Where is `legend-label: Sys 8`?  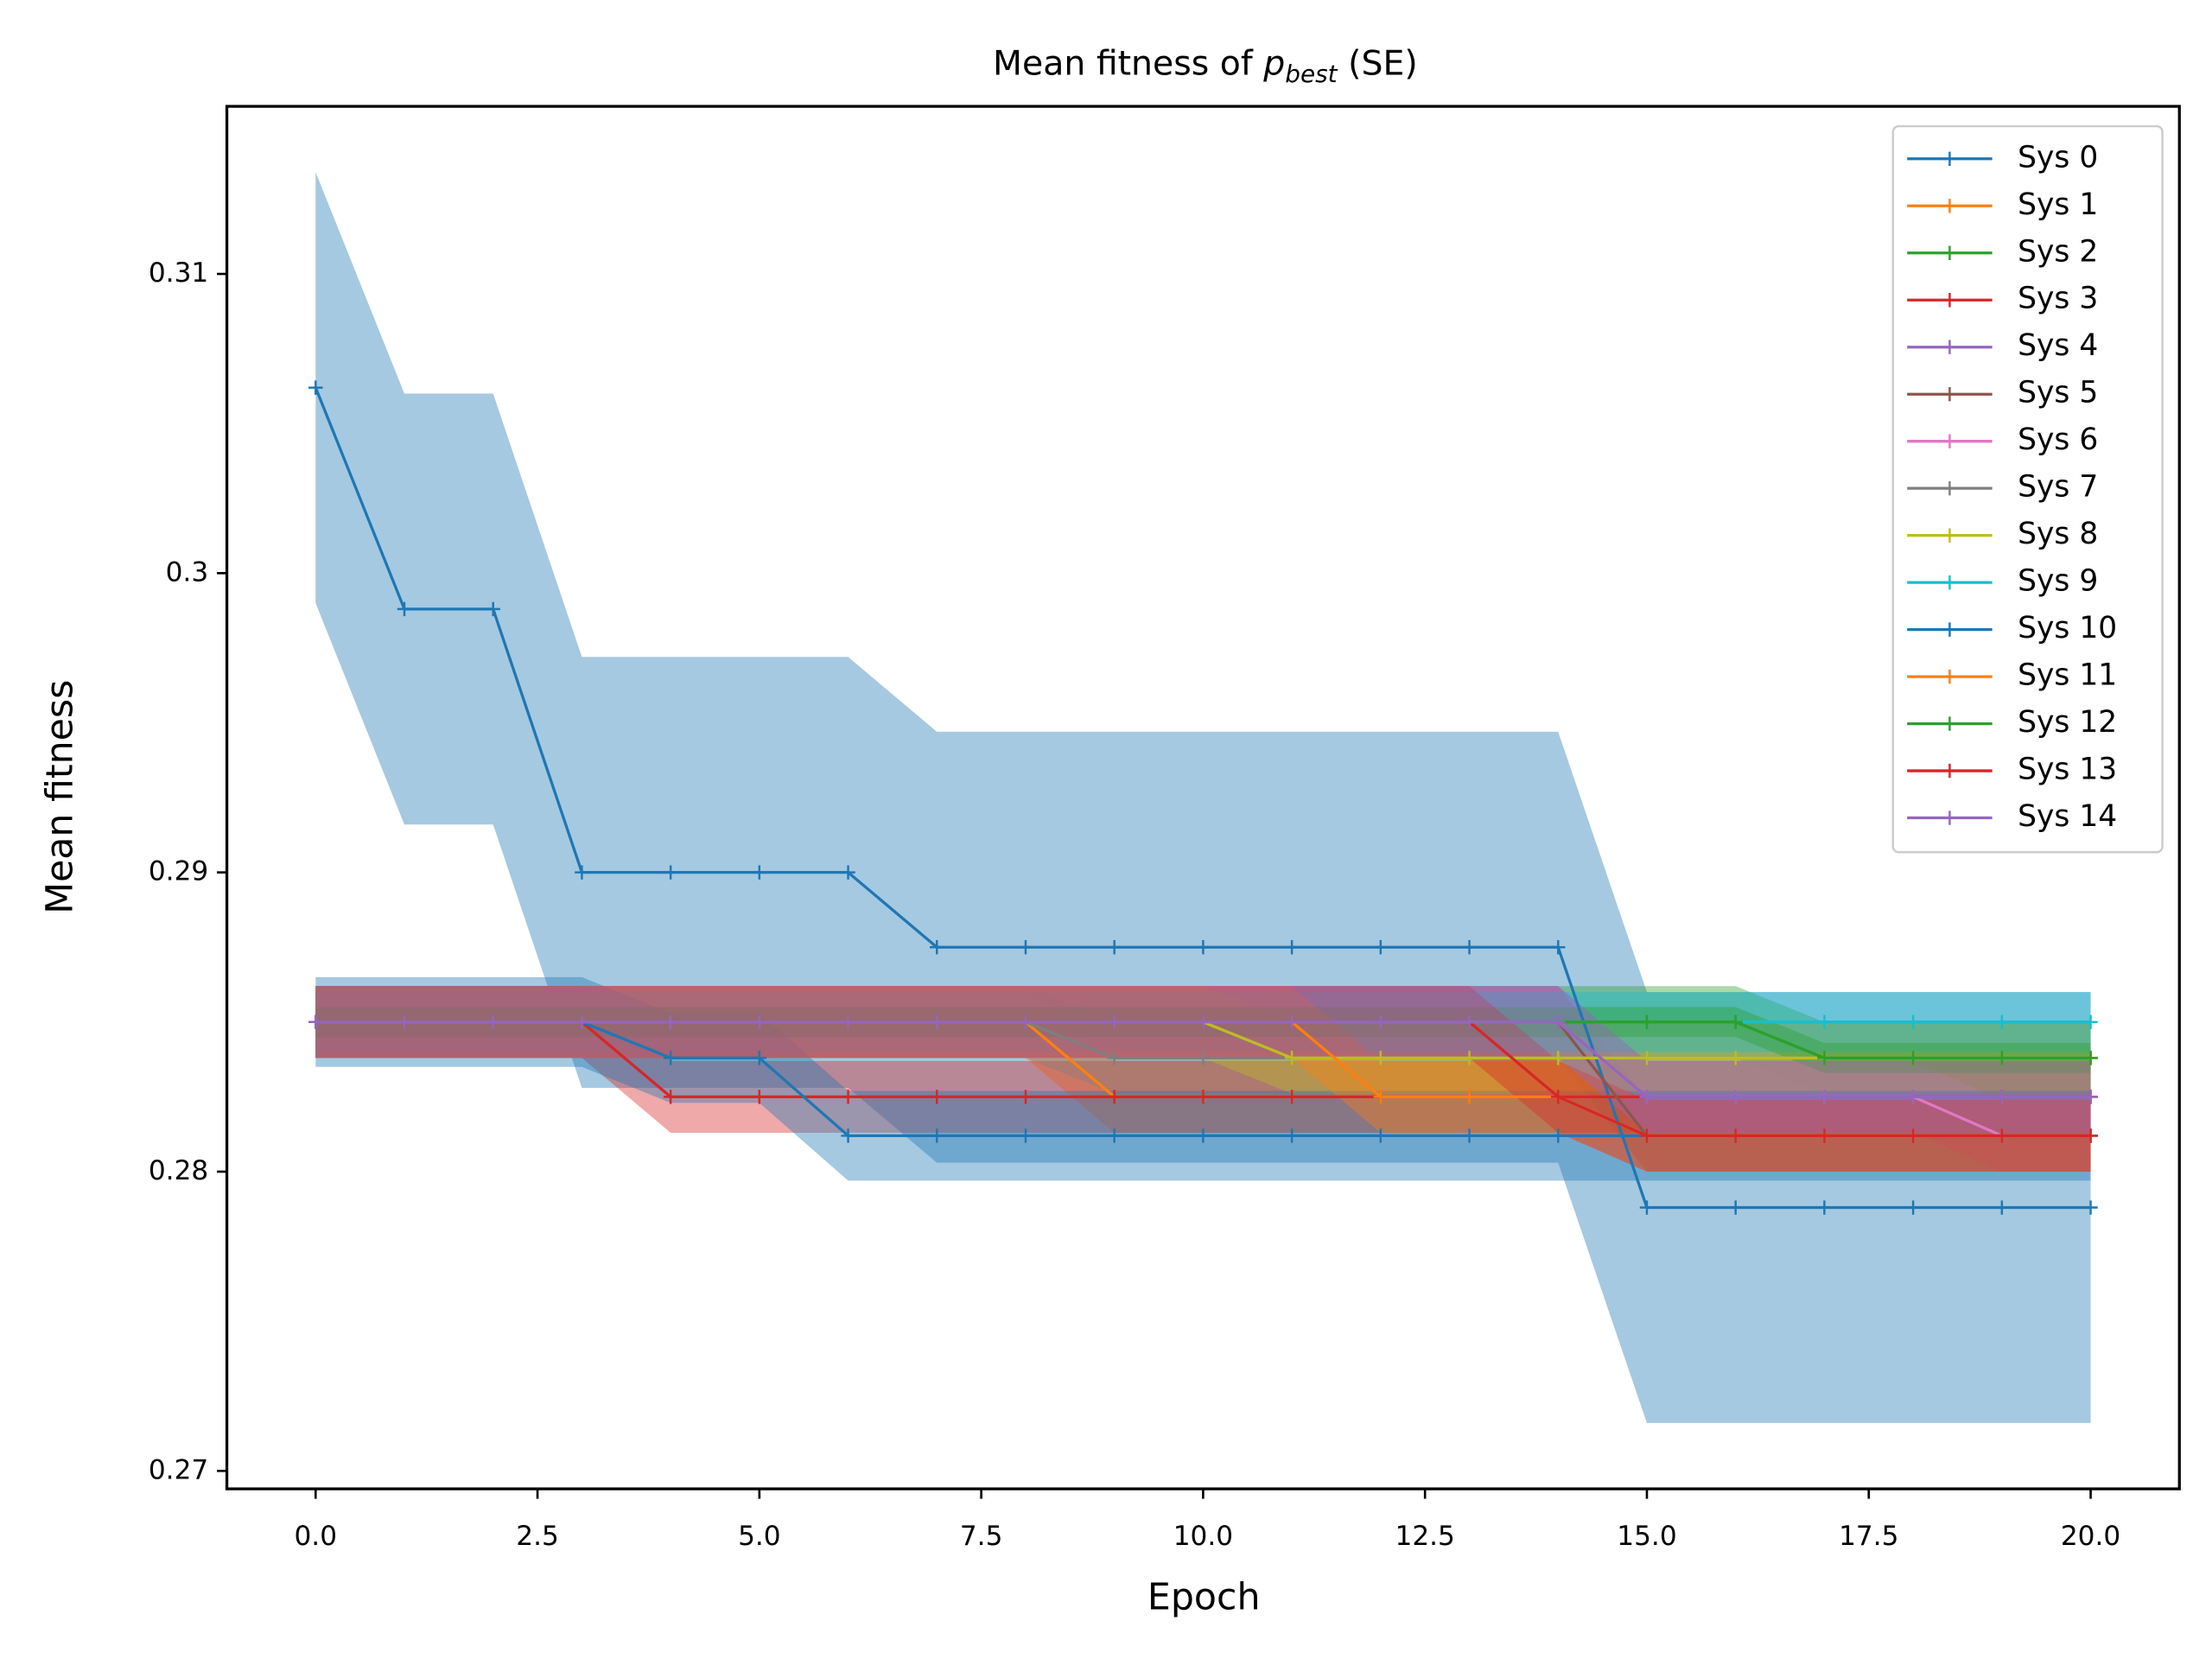
legend-label: Sys 8 is located at coordinates (2058, 534).